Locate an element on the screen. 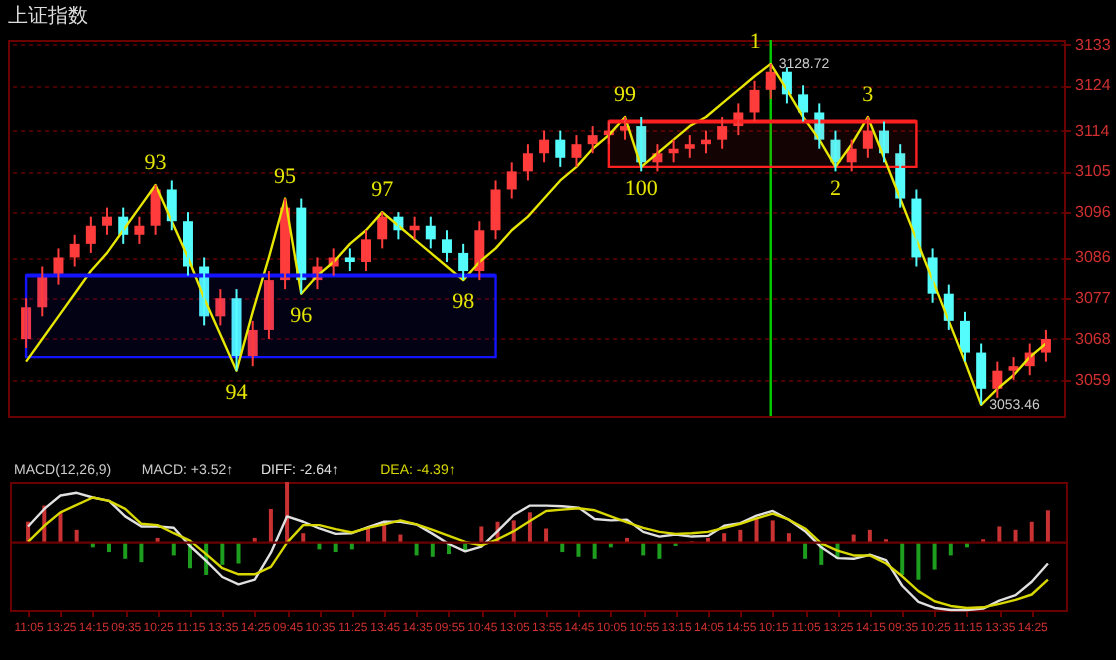 This screenshot has height=660, width=1116. y-tick-label: 3133 is located at coordinates (1093, 44).